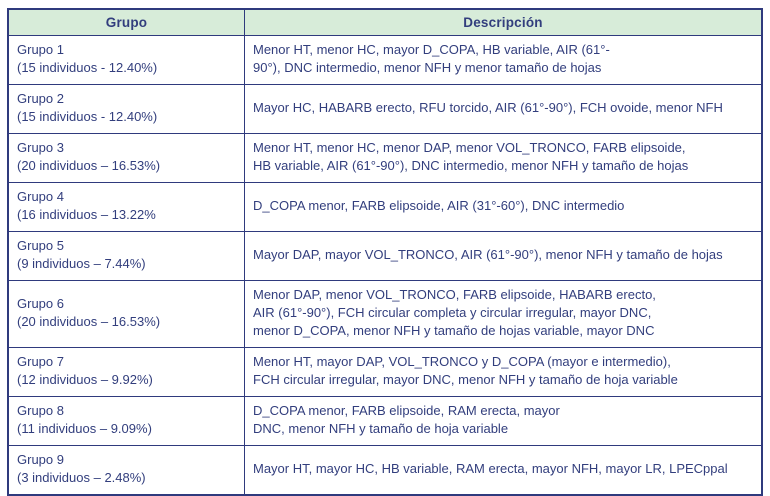 This screenshot has height=496, width=770. I want to click on group-name: Grupo 1, so click(40, 49).